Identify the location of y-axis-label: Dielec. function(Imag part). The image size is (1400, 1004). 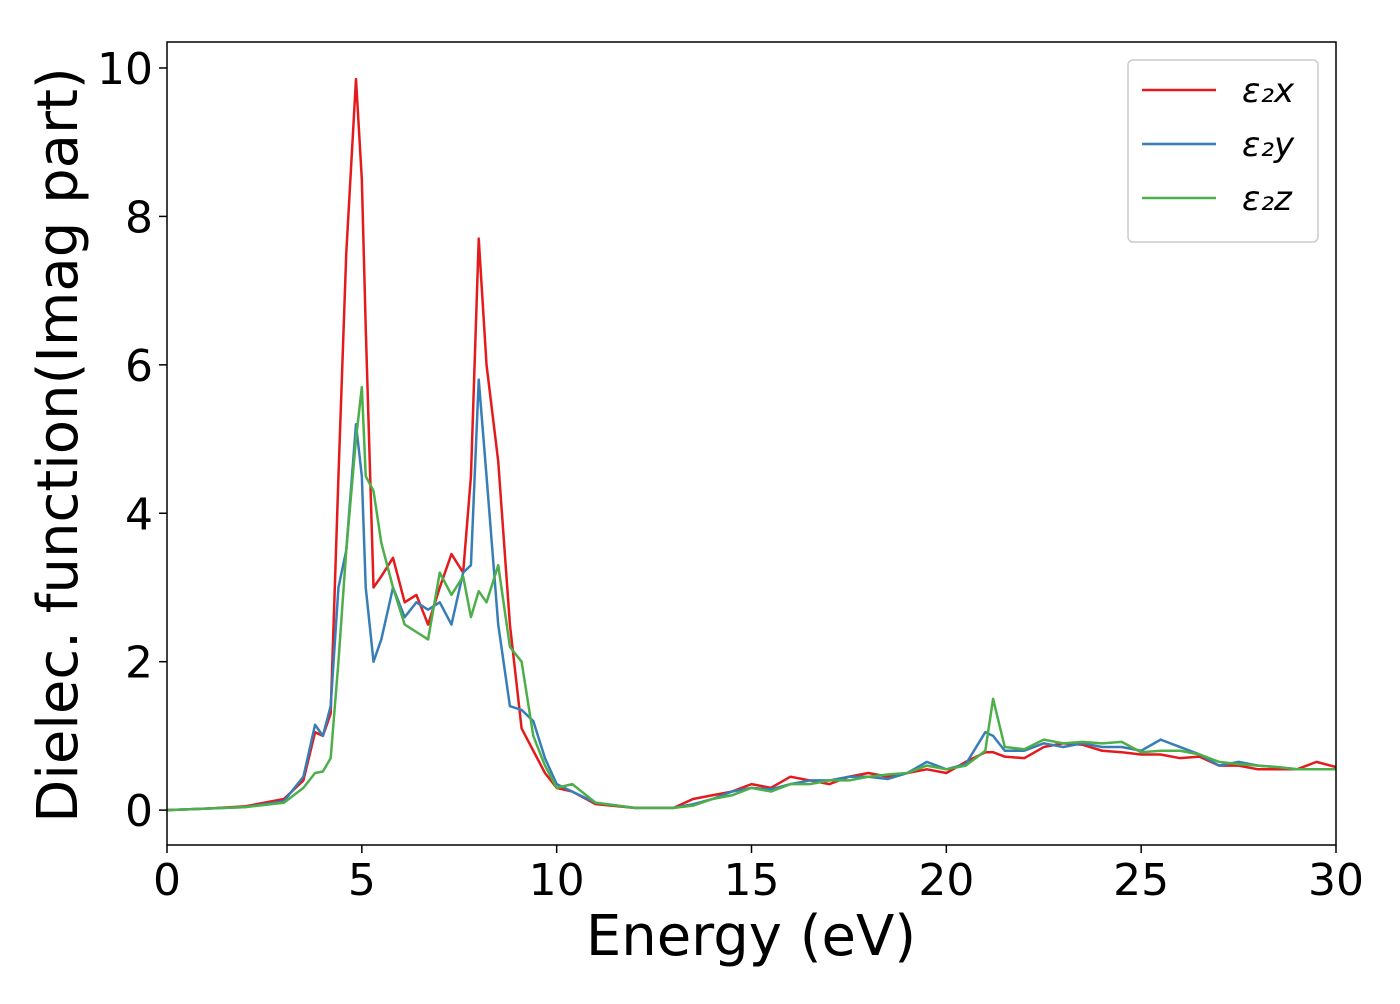
(58, 445).